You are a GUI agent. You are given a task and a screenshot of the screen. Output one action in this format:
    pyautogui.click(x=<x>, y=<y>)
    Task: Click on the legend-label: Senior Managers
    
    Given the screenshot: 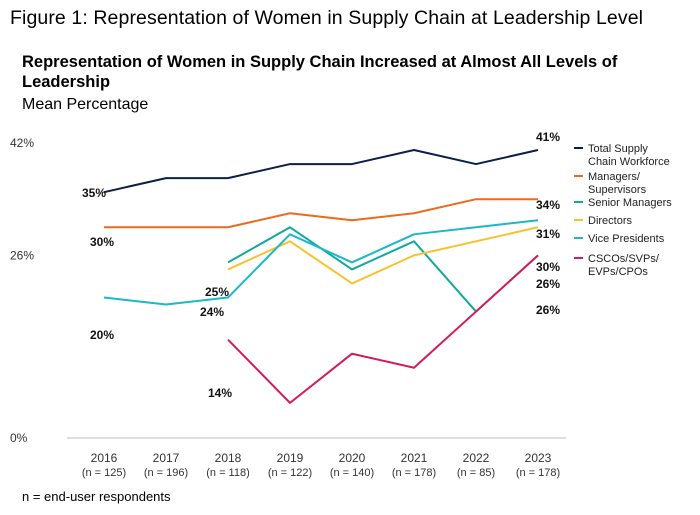 What is the action you would take?
    pyautogui.click(x=630, y=203)
    